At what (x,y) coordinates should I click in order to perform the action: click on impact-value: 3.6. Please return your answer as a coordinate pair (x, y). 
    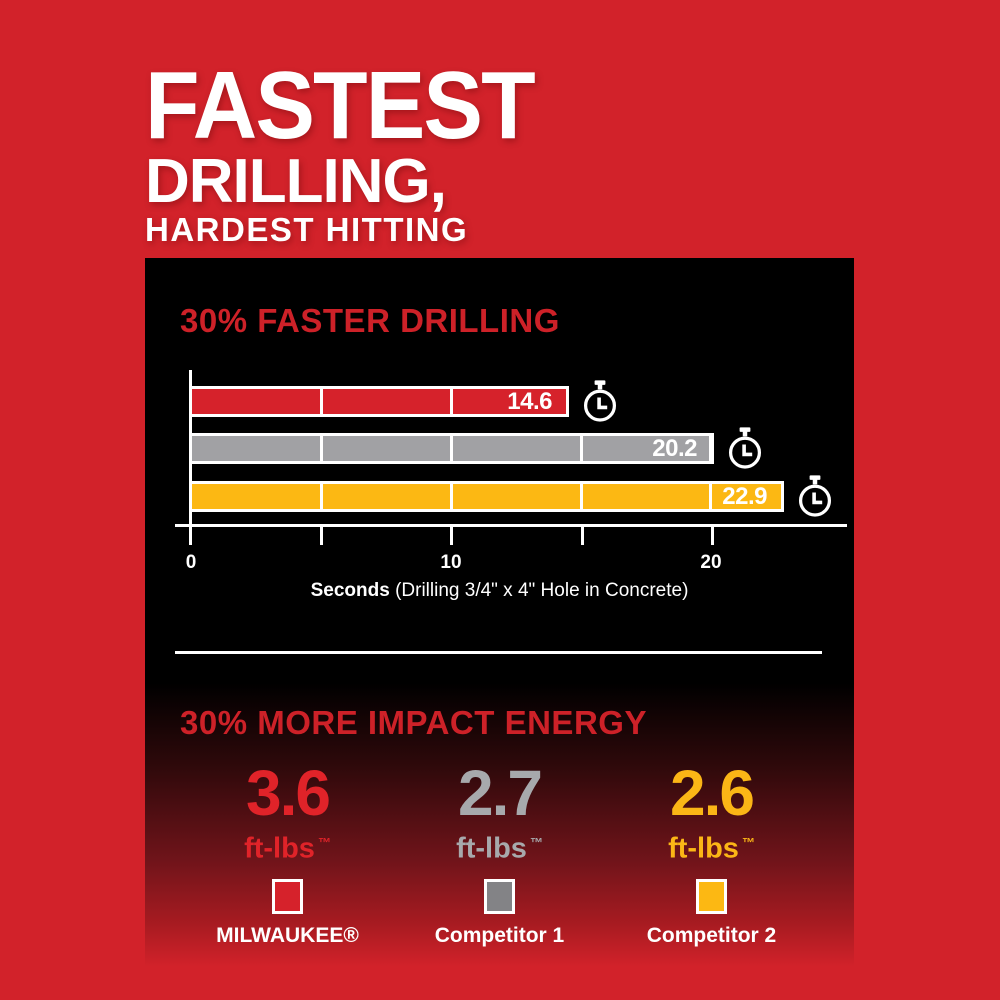
    Looking at the image, I should click on (288, 793).